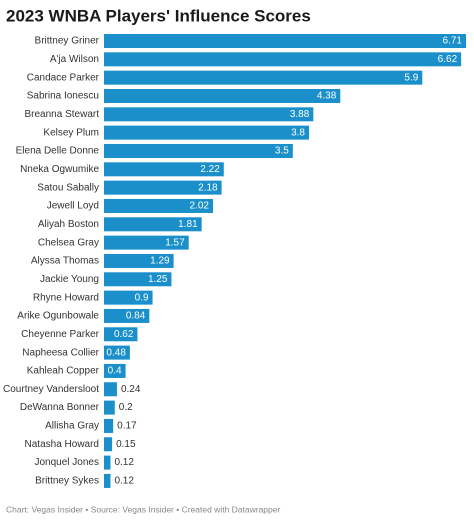 The width and height of the screenshot is (474, 522). What do you see at coordinates (136, 316) in the screenshot?
I see `value-label: 0.84` at bounding box center [136, 316].